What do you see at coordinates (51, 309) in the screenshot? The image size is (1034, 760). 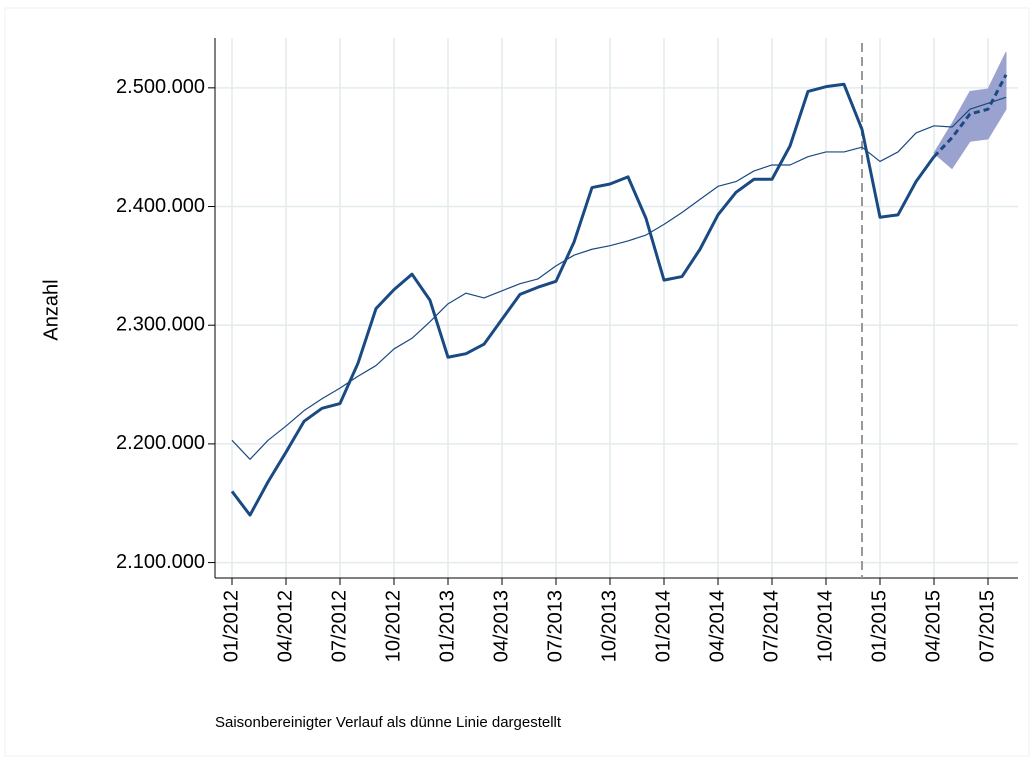 I see `y-axis-label: Anzahl` at bounding box center [51, 309].